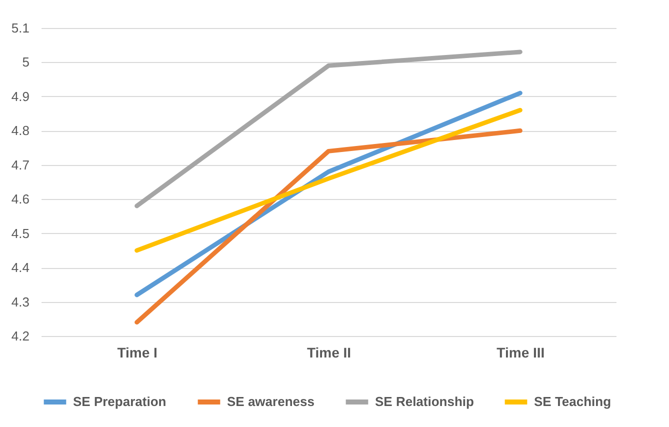 This screenshot has width=669, height=427. I want to click on legend-label: SE Teaching, so click(573, 401).